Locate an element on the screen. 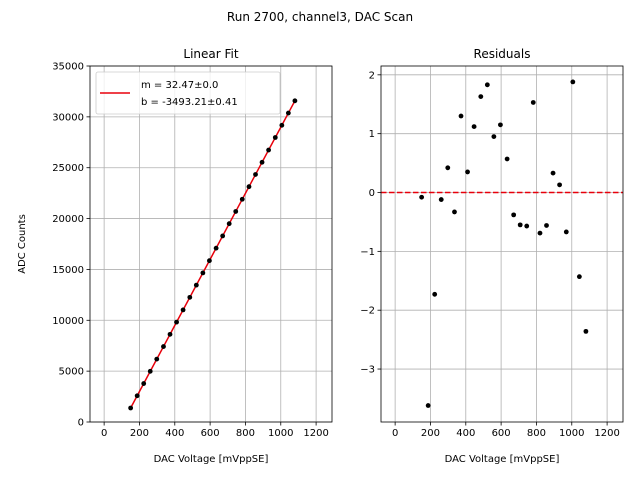 This screenshot has width=640, height=484. figure-suptitle: Run 2700, channel3, DAC Scan is located at coordinates (320, 17).